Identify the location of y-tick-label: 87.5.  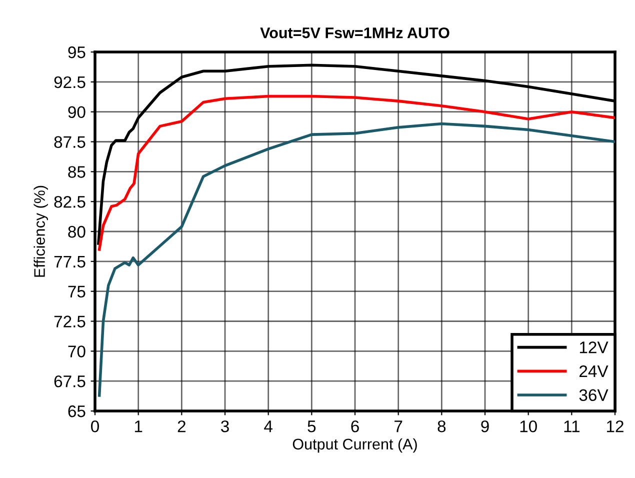
(70, 142).